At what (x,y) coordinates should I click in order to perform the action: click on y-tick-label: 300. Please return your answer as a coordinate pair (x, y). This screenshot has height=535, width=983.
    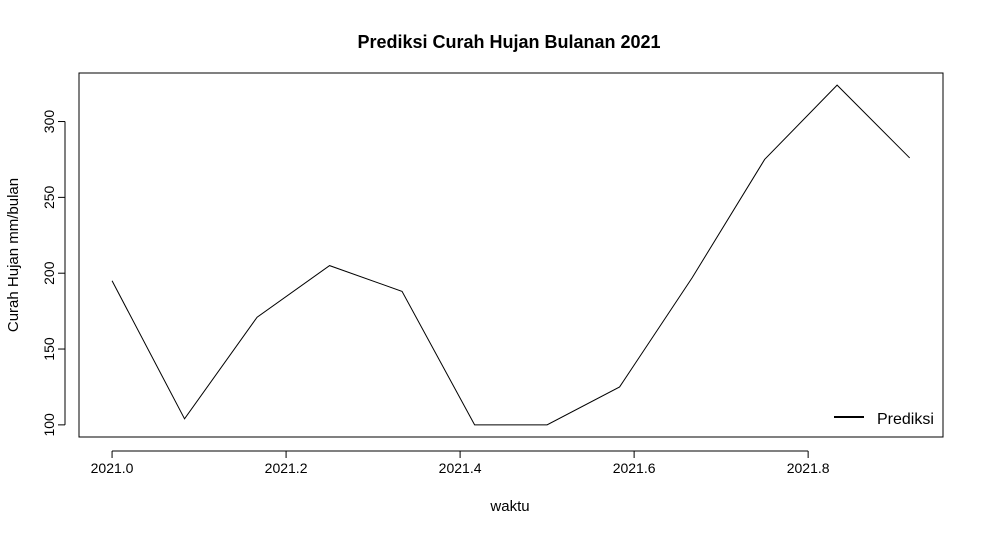
    Looking at the image, I should click on (49, 122).